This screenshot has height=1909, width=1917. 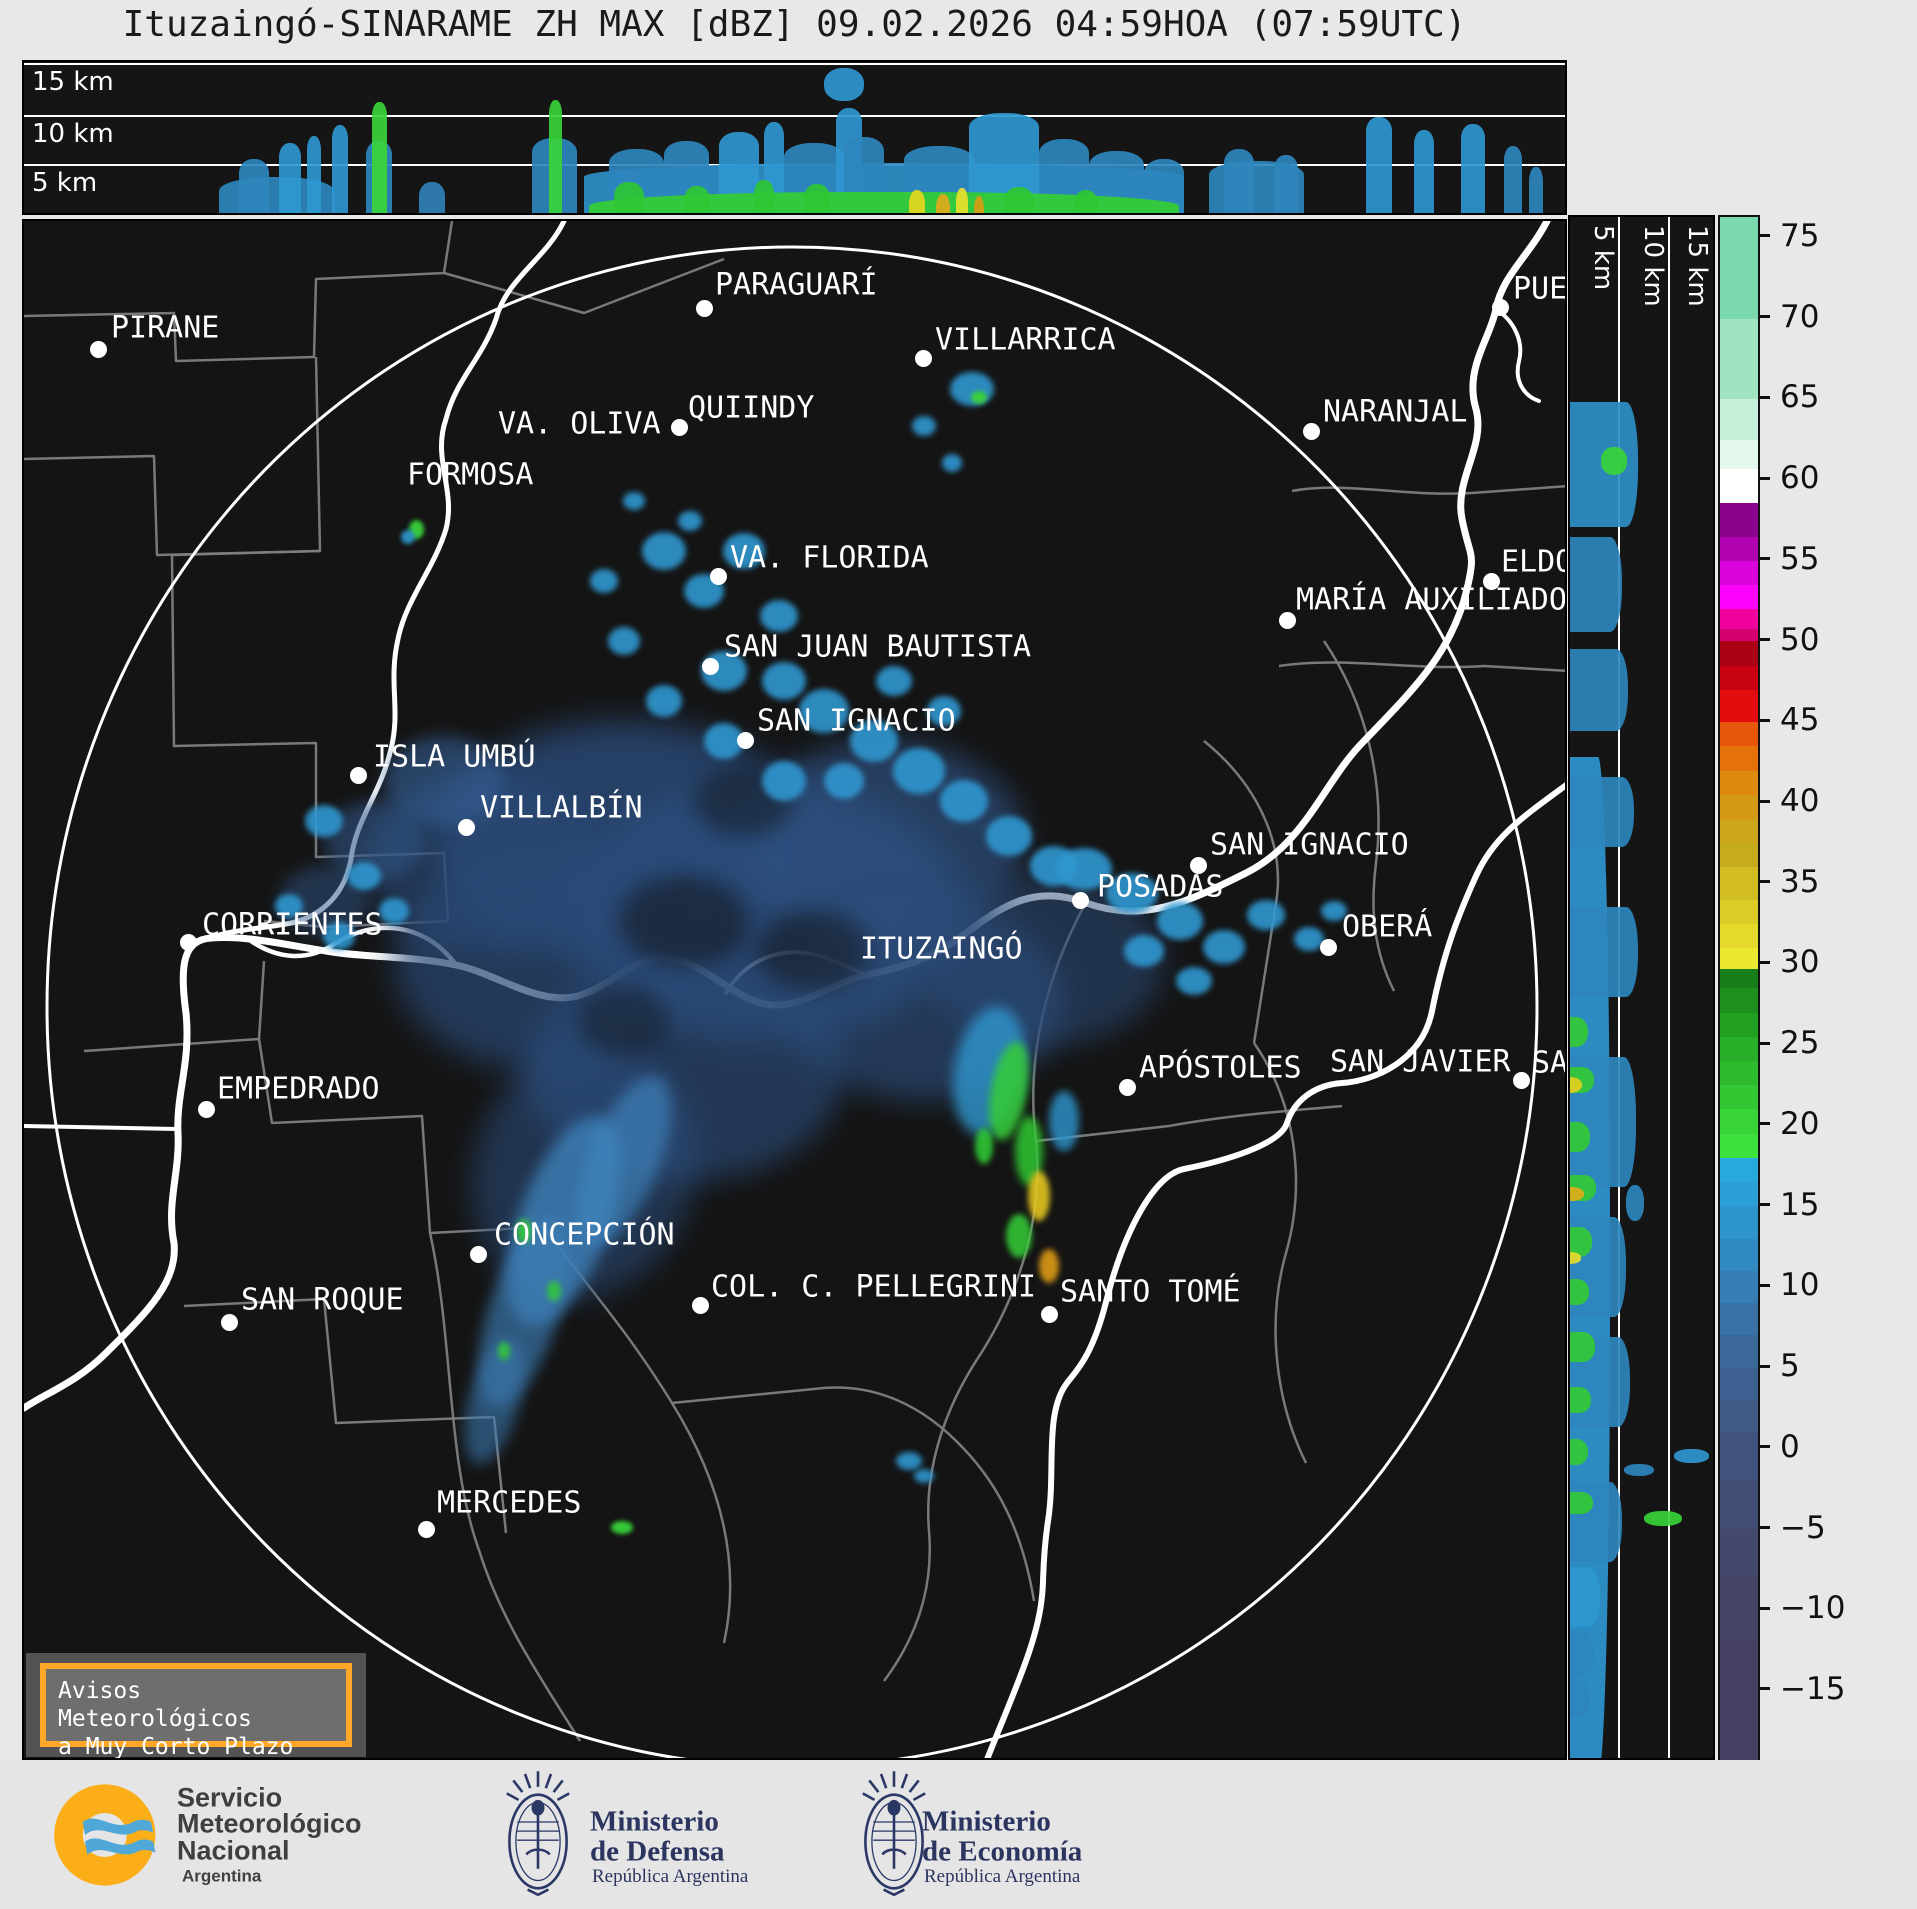 What do you see at coordinates (155, 1705) in the screenshot?
I see `alert-line-1: Avisos Meteorológicos` at bounding box center [155, 1705].